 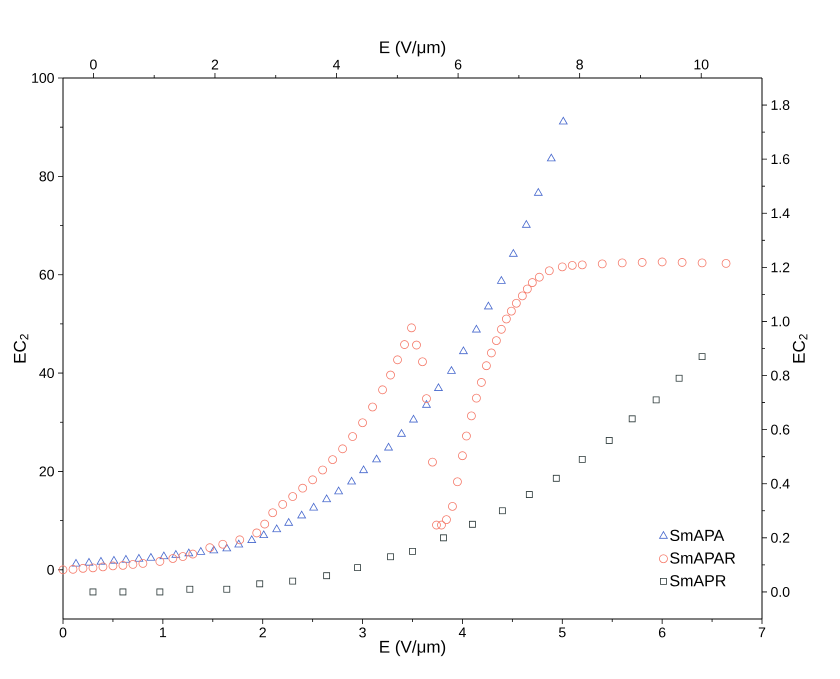 What do you see at coordinates (263, 633) in the screenshot?
I see `x-tick-label: 2` at bounding box center [263, 633].